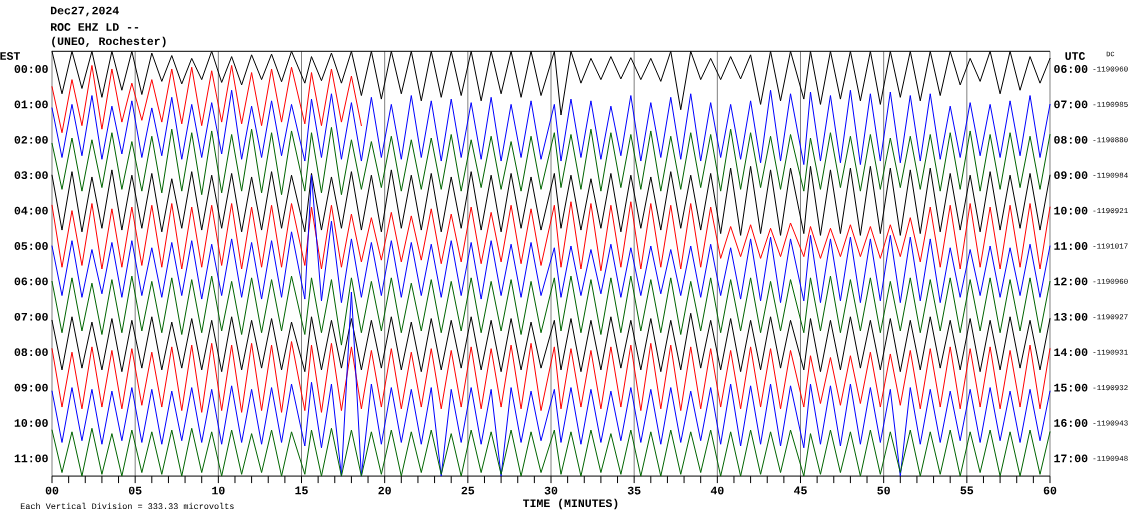  What do you see at coordinates (31, 352) in the screenshot?
I see `y-tick-label: 08:00` at bounding box center [31, 352].